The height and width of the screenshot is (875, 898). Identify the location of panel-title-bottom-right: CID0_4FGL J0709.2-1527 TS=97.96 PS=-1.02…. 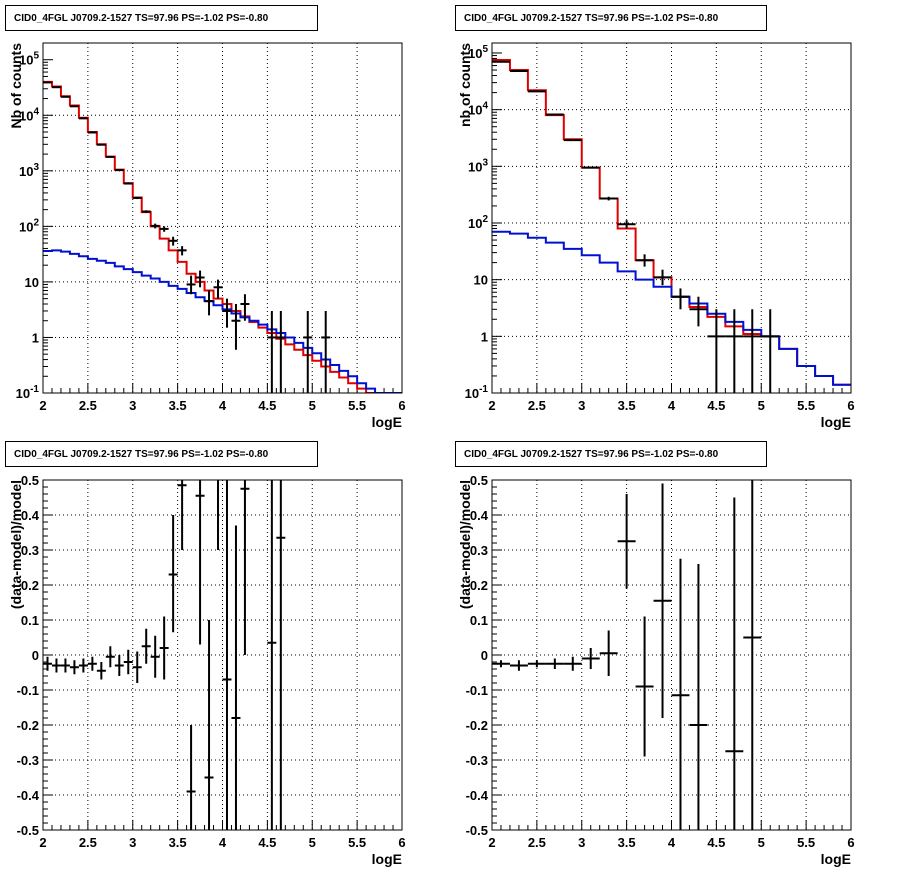
(611, 454).